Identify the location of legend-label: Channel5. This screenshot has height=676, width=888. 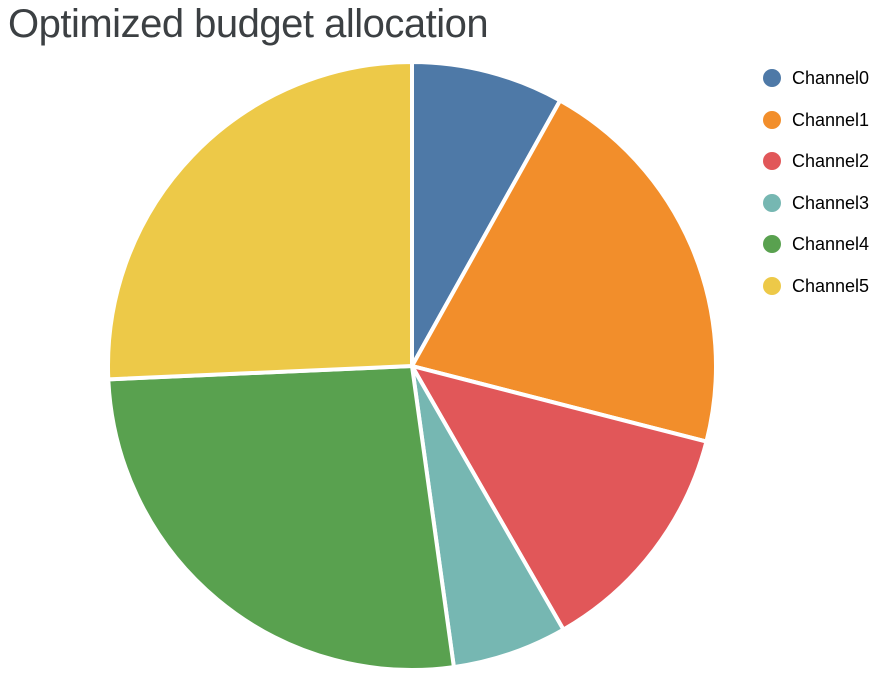
(831, 285).